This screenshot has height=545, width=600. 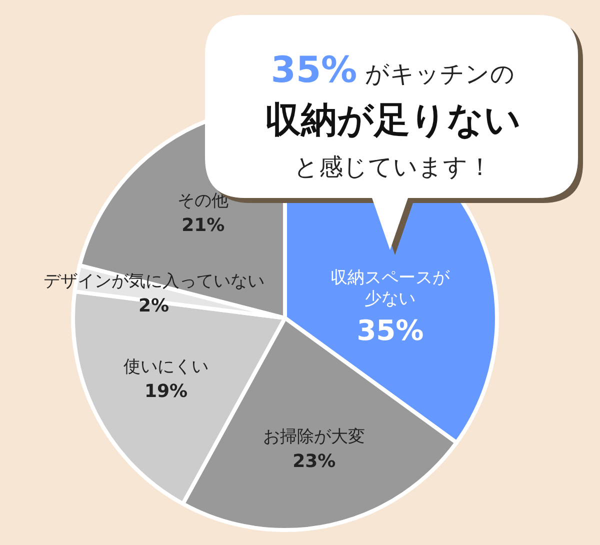 What do you see at coordinates (314, 461) in the screenshot?
I see `data-label: 23%` at bounding box center [314, 461].